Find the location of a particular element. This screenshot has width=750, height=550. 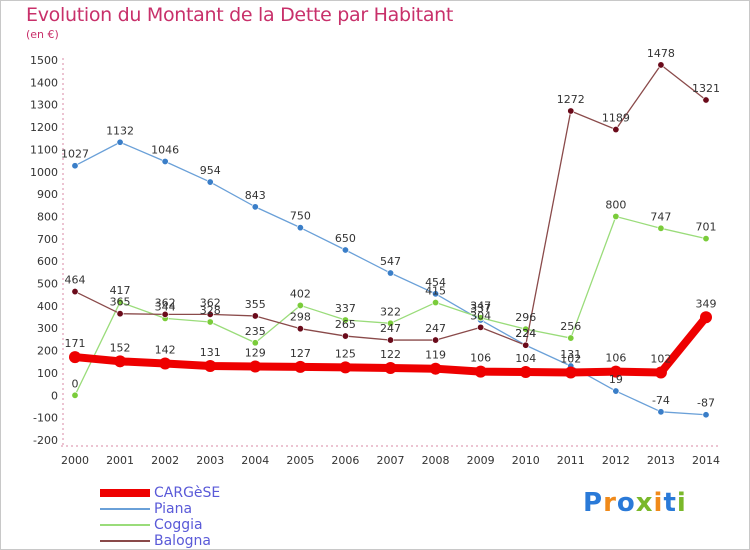

data-label: 355 is located at coordinates (255, 304).